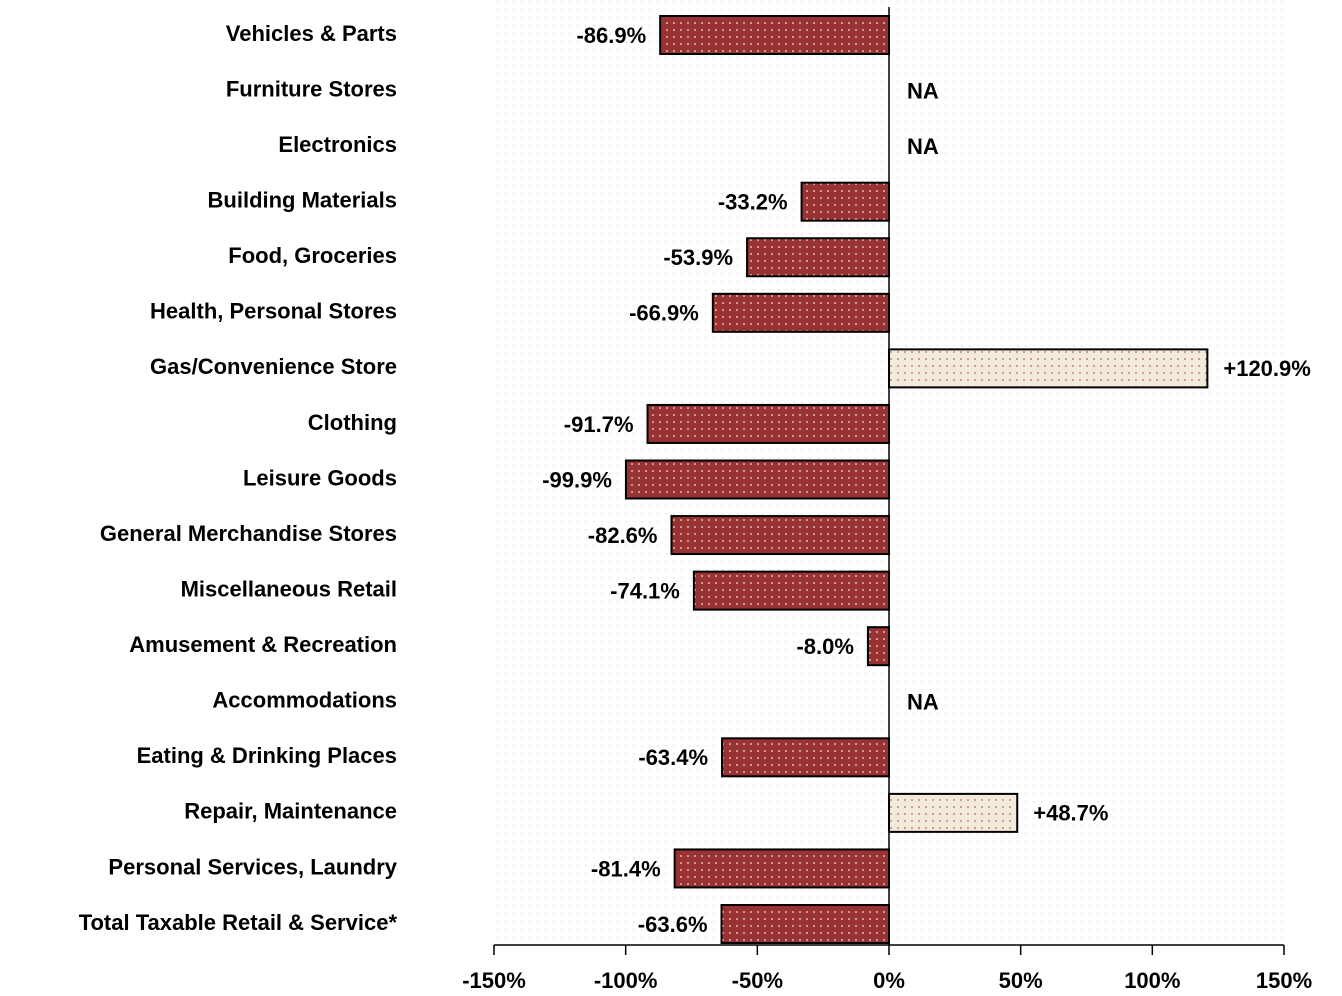  What do you see at coordinates (263, 644) in the screenshot?
I see `category-label: Amusement & Recreation` at bounding box center [263, 644].